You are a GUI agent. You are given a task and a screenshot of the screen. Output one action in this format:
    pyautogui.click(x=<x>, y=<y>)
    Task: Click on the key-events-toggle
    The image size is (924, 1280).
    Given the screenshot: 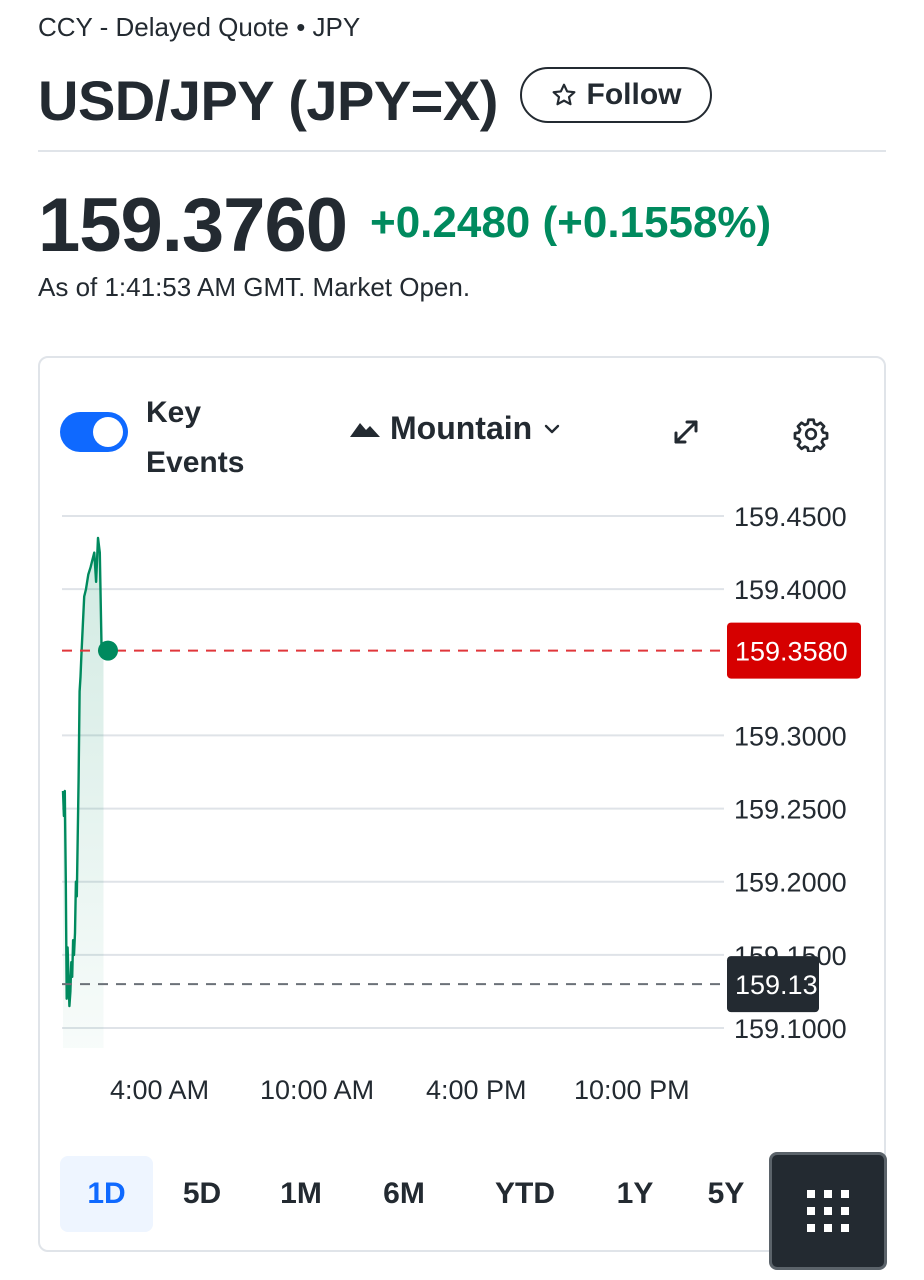 What is the action you would take?
    pyautogui.click(x=94, y=432)
    